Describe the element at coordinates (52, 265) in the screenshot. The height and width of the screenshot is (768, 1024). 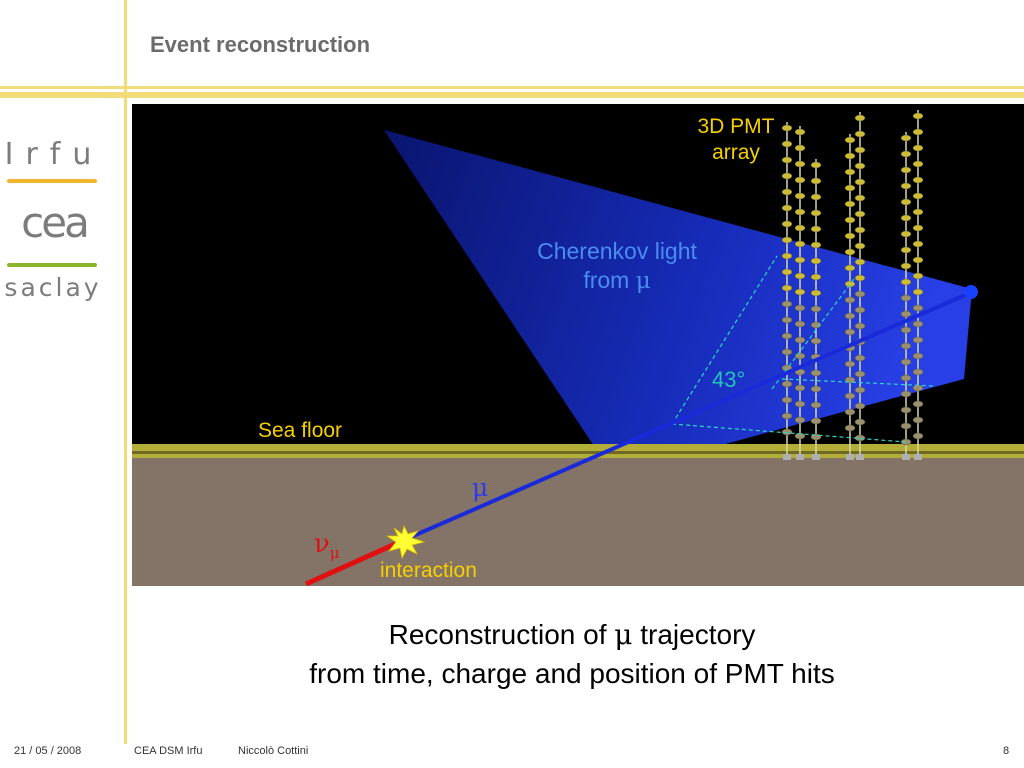
I see `saclay-logo-bar` at that location.